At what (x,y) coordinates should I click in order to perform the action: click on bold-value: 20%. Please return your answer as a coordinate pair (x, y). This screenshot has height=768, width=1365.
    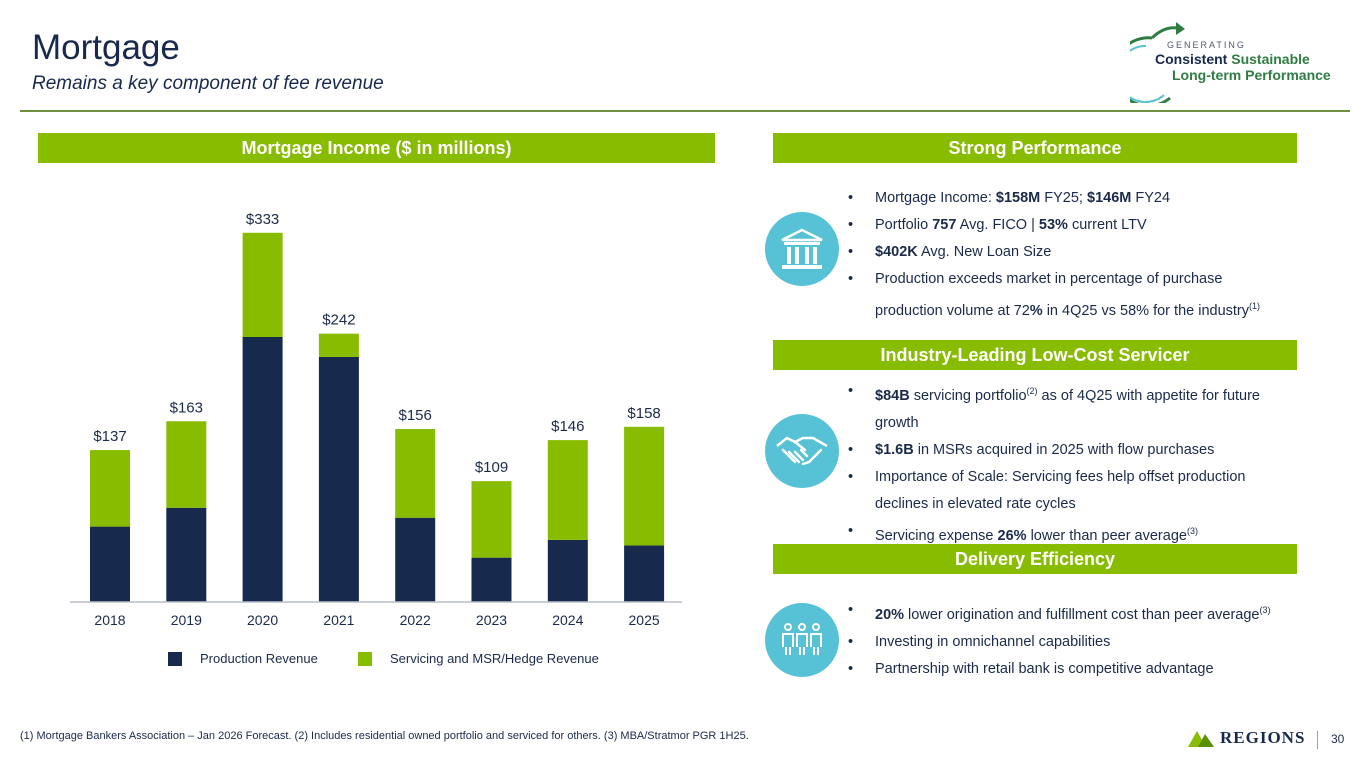
    Looking at the image, I should click on (890, 614).